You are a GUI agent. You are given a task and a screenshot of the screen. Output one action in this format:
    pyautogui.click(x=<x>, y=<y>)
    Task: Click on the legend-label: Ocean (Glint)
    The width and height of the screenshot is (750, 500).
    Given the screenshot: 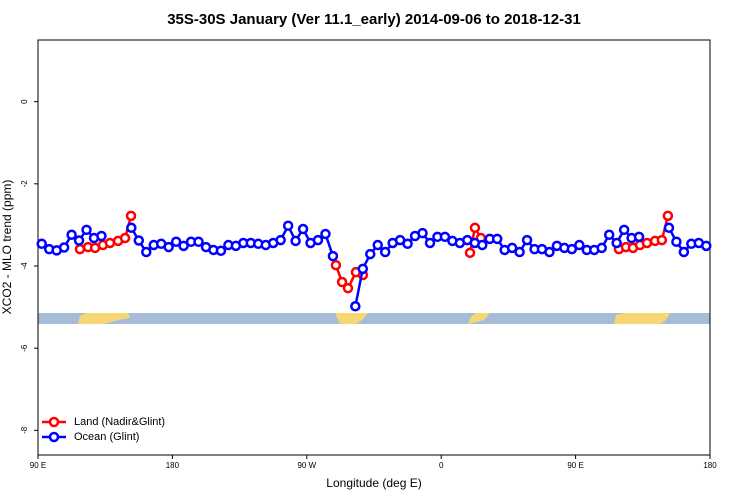 What is the action you would take?
    pyautogui.click(x=106, y=437)
    